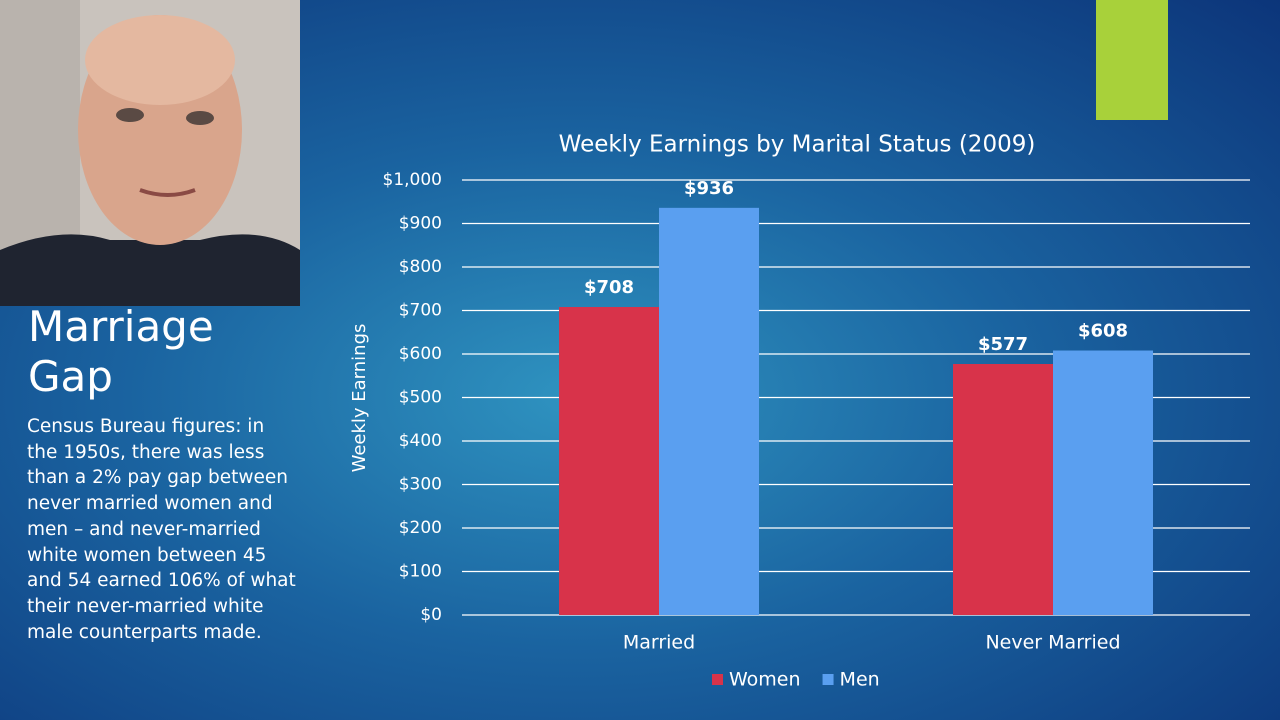 The height and width of the screenshot is (720, 1280). I want to click on x-tick-label: Never Married, so click(1052, 643).